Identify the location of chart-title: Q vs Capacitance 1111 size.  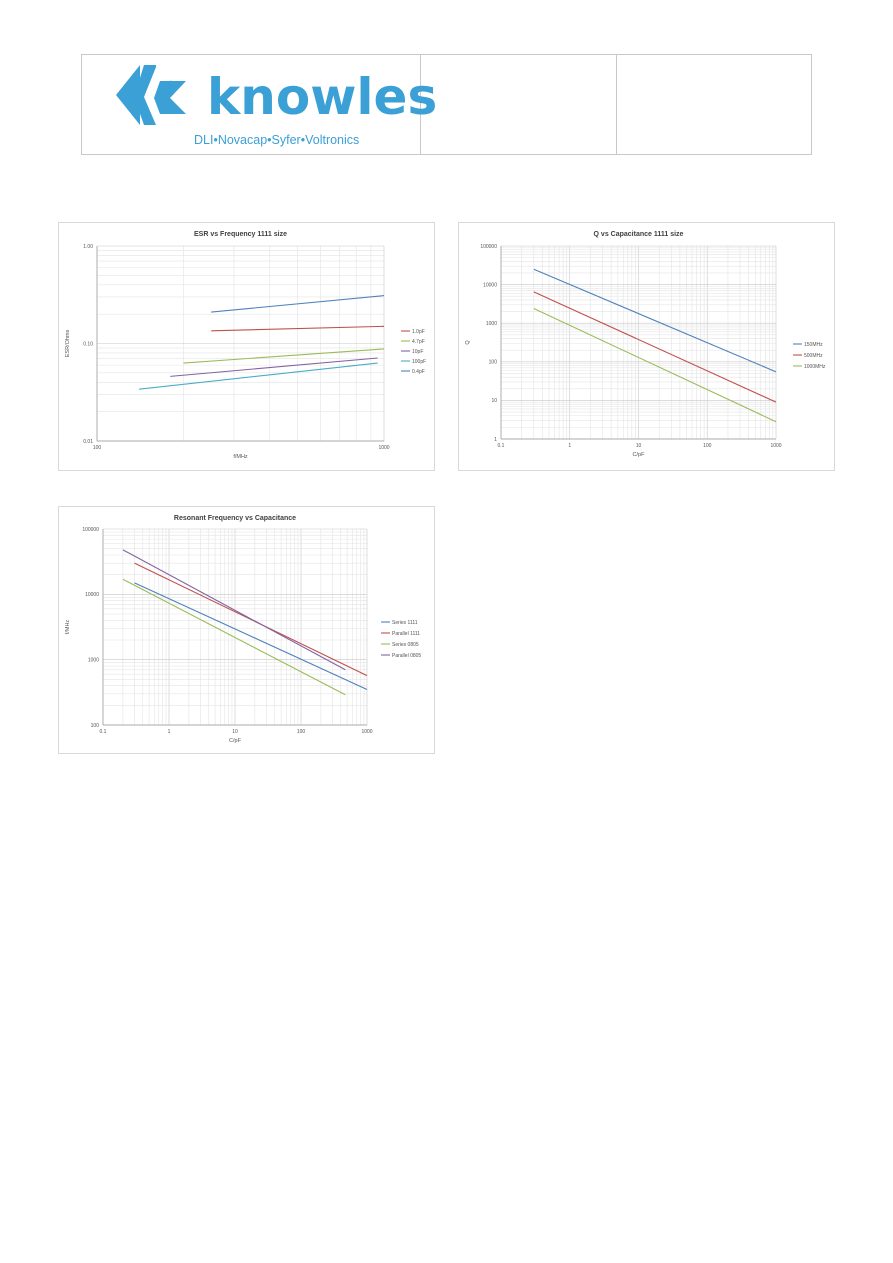
(639, 234).